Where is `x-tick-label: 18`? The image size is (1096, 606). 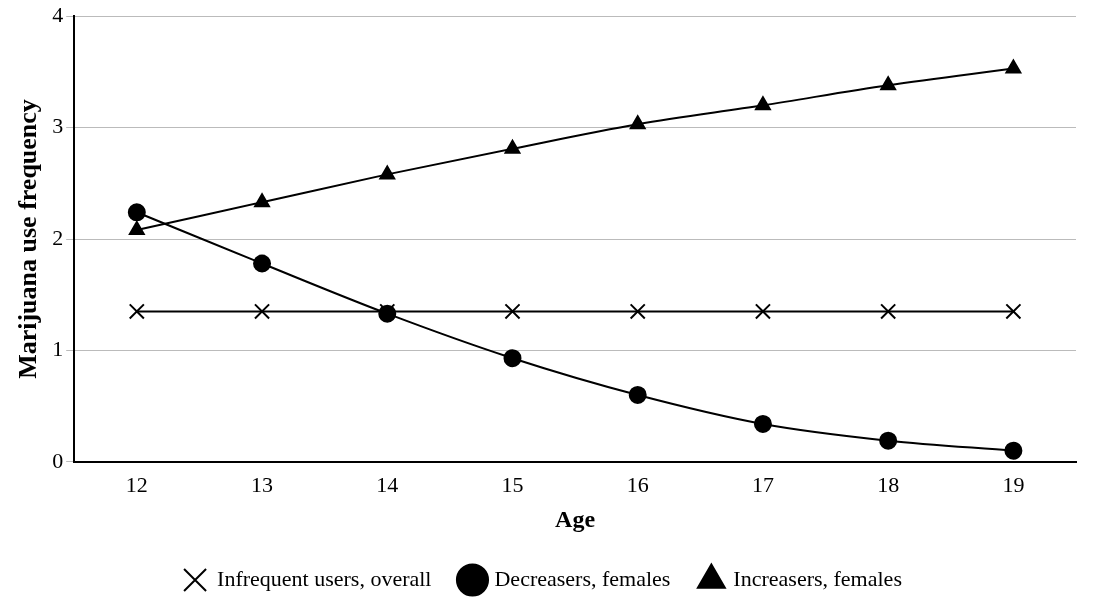
x-tick-label: 18 is located at coordinates (888, 484).